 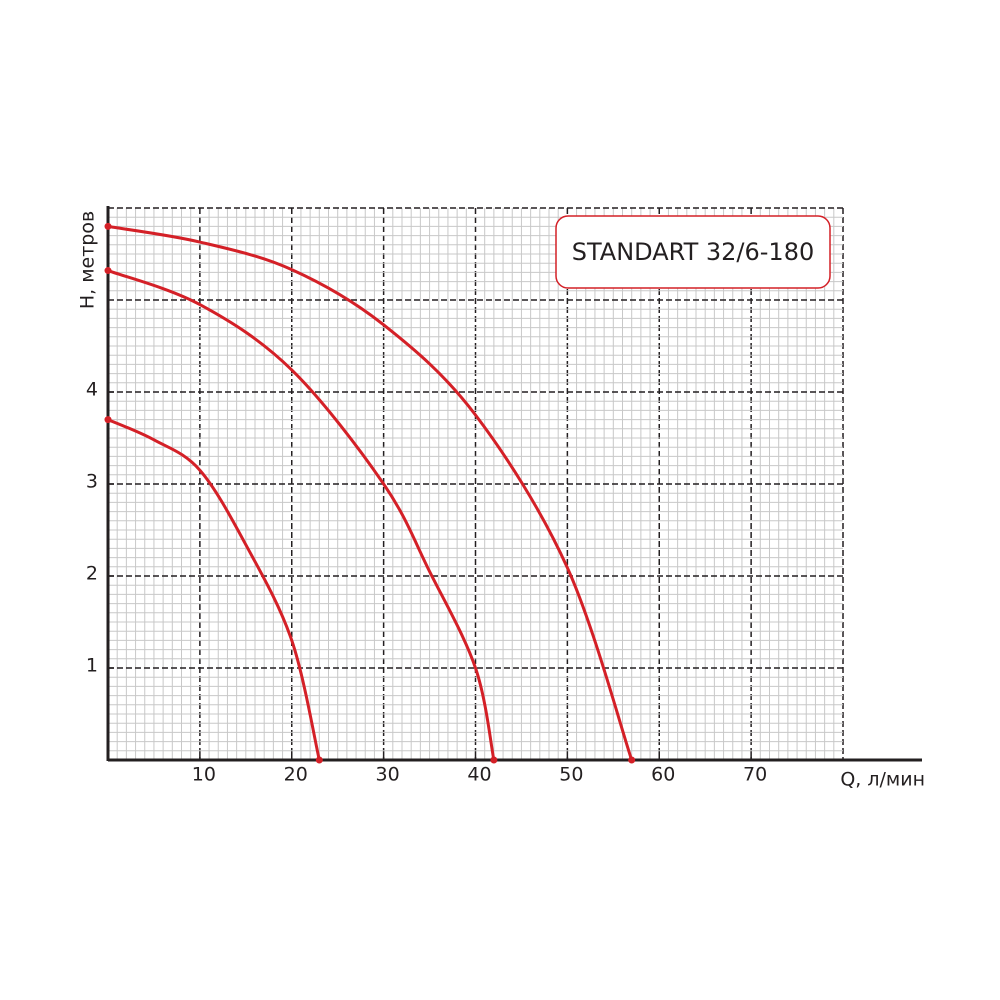 What do you see at coordinates (755, 775) in the screenshot?
I see `x-tick-label: 70` at bounding box center [755, 775].